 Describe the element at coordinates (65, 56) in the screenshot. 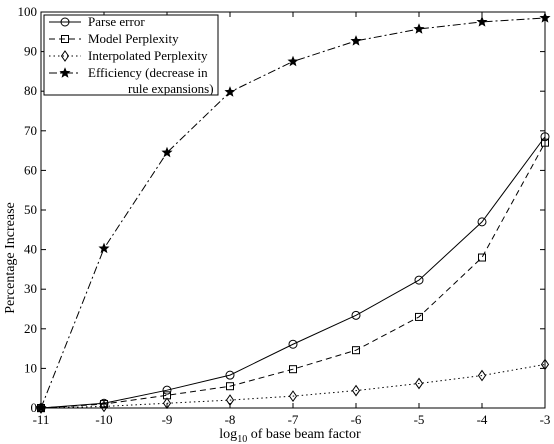

I see `legend-marker-diamond` at that location.